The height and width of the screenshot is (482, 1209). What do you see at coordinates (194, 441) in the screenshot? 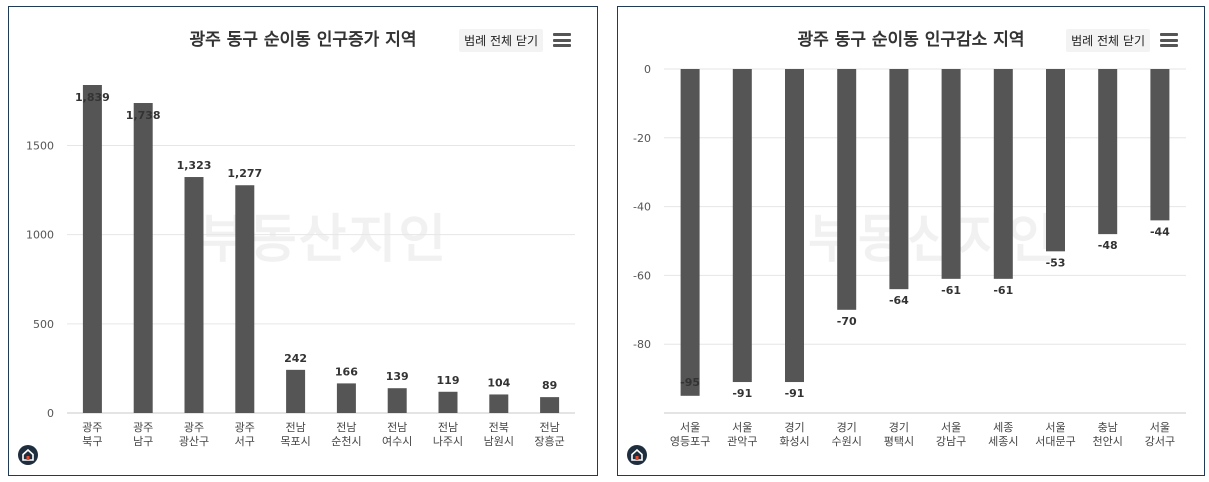
I see `x-tick-label: 광산구` at bounding box center [194, 441].